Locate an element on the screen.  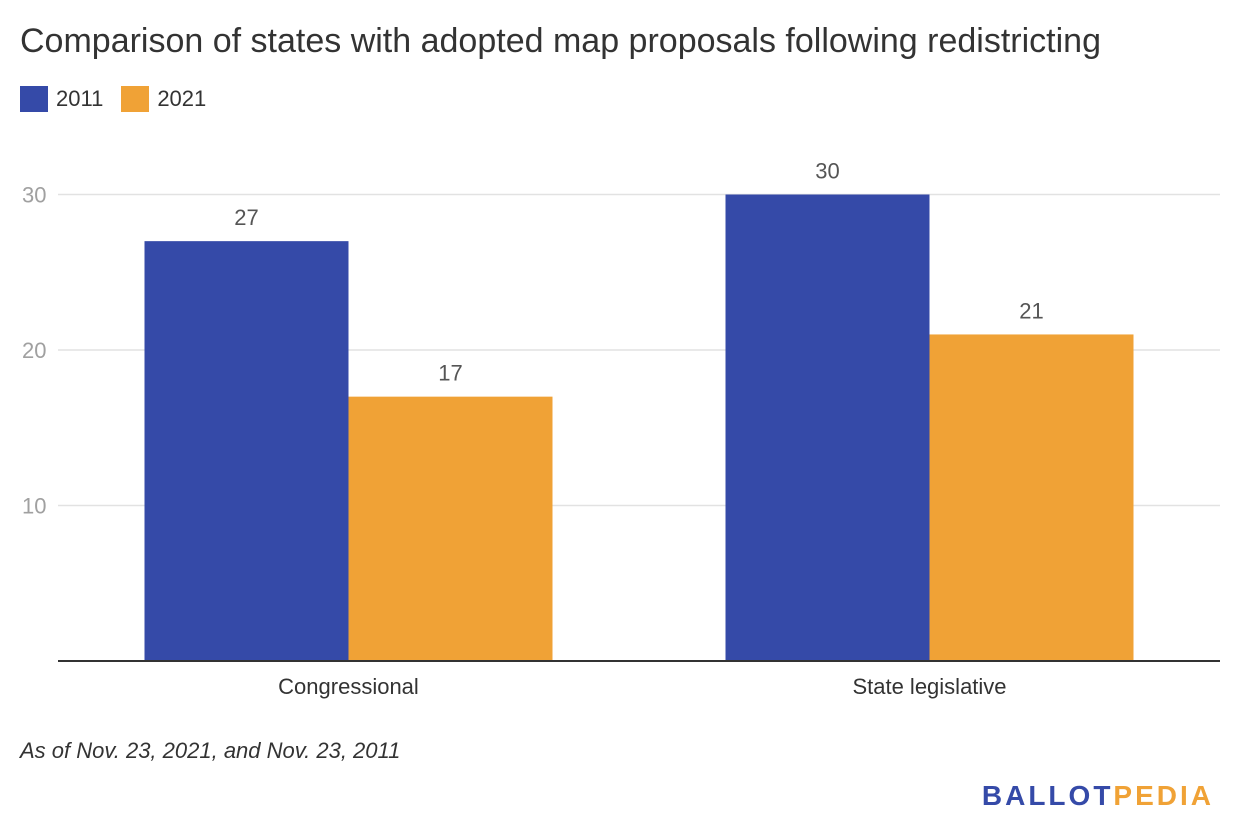
legend-item-2021: 2021 is located at coordinates (163, 99).